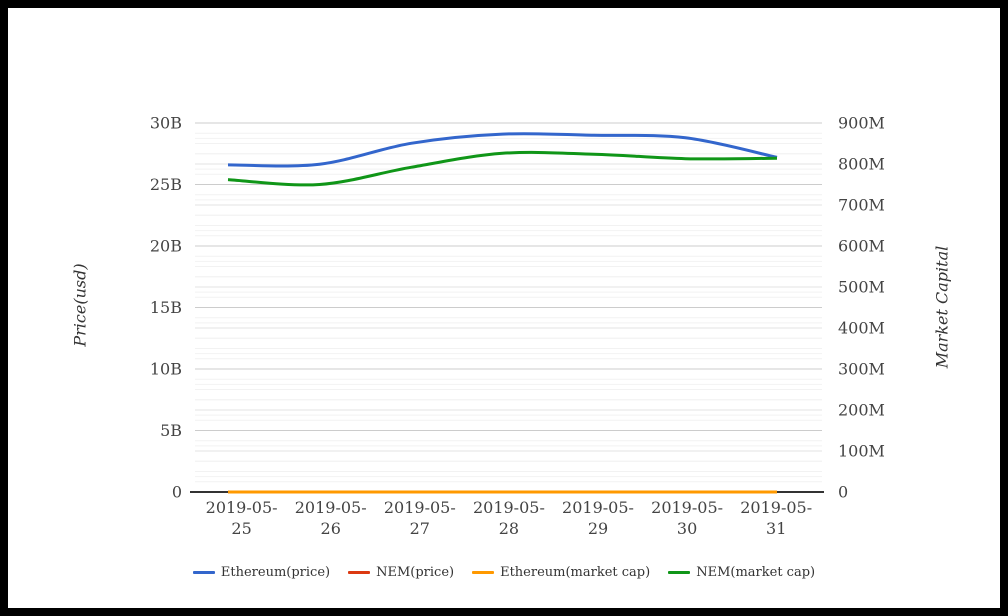  Describe the element at coordinates (861, 164) in the screenshot. I see `y-axis-right-tick-label: 800M` at that location.